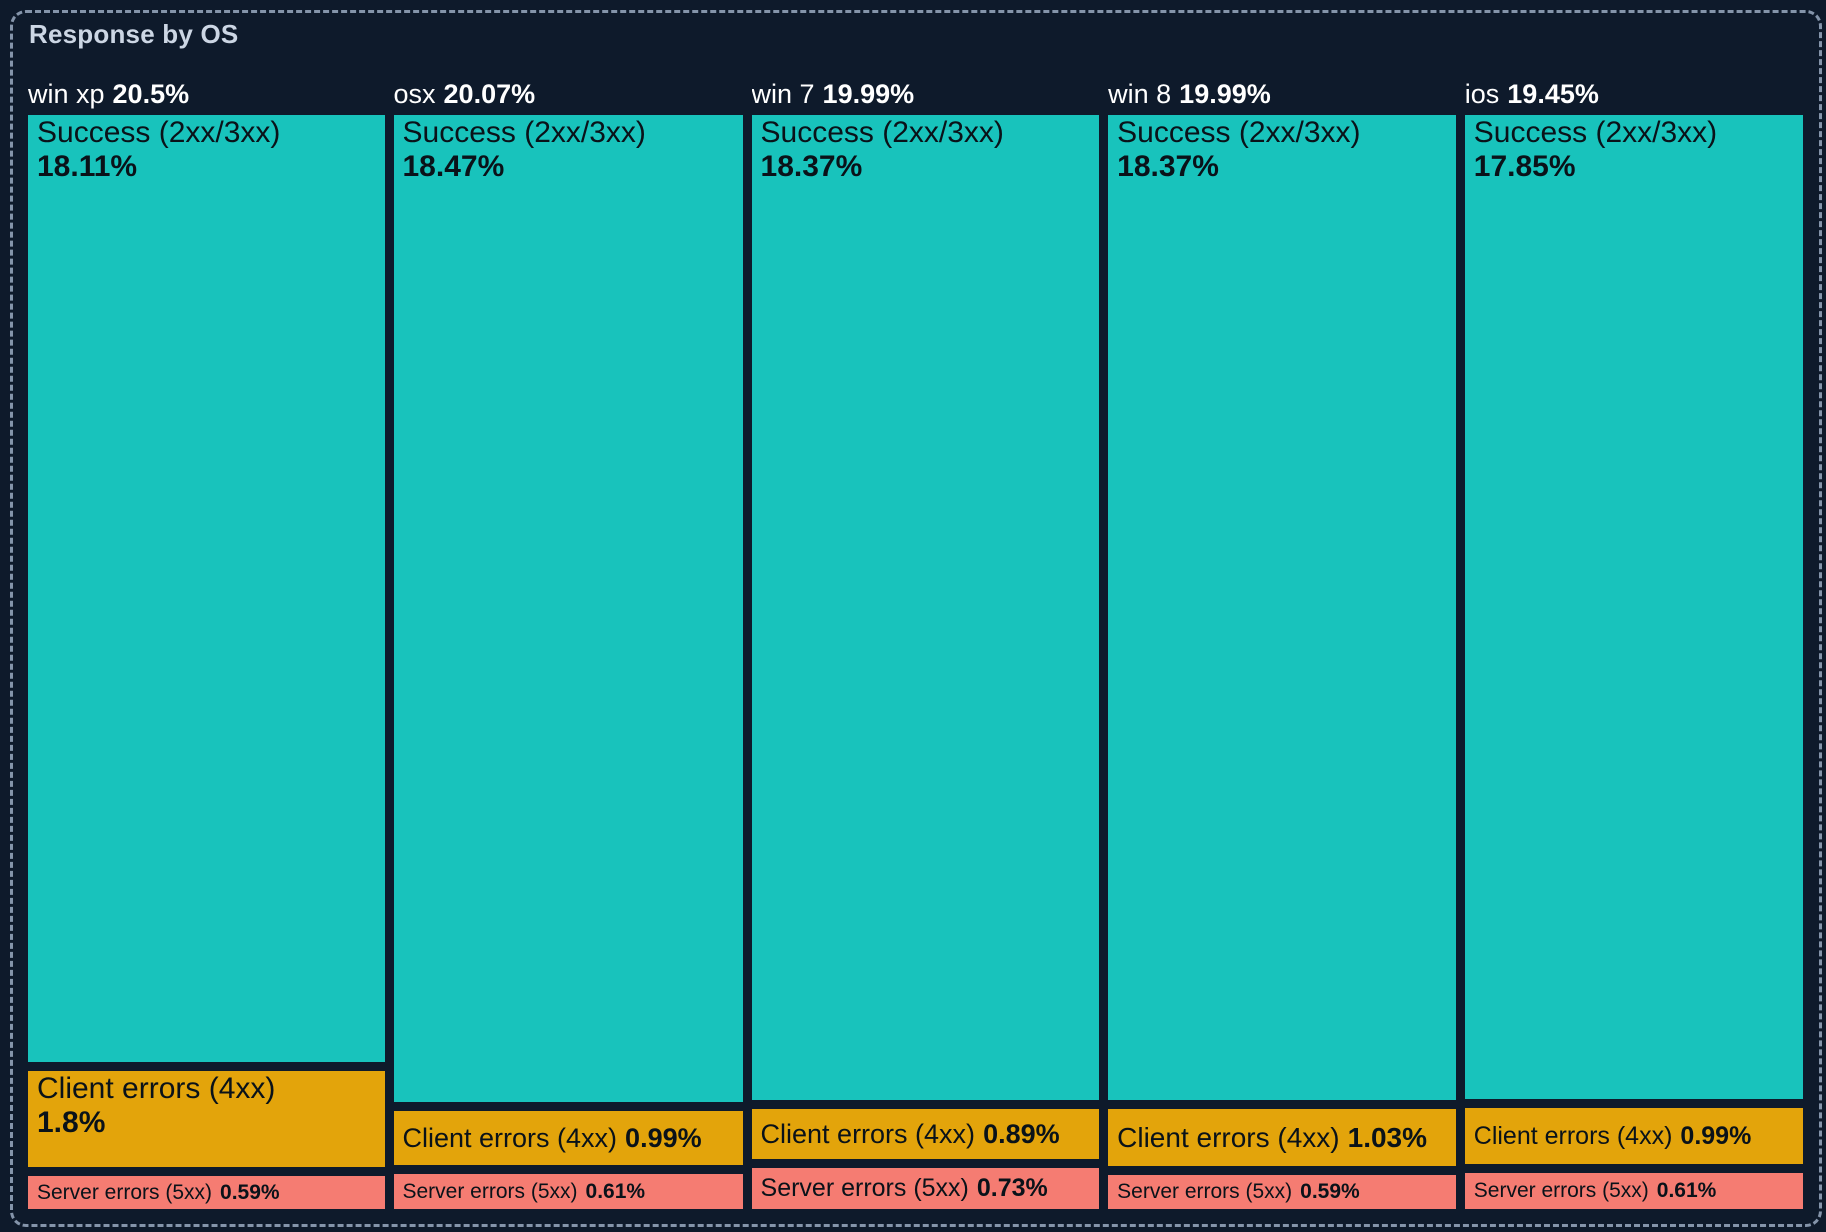 The height and width of the screenshot is (1232, 1826). I want to click on client-cell-ios: Client errors (4xx) 0.99%, so click(1633, 1136).